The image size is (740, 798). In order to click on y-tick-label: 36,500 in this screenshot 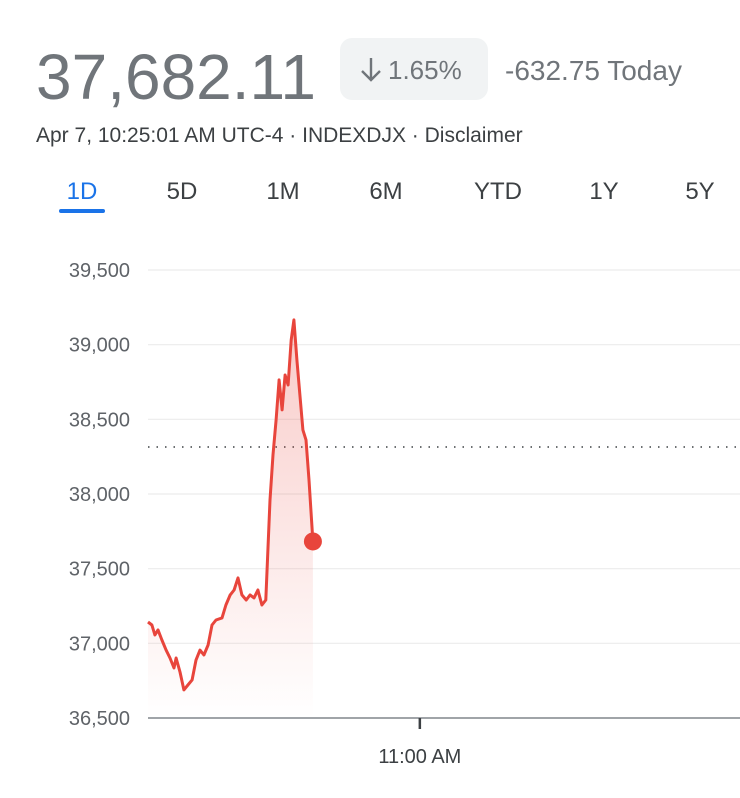, I will do `click(99, 719)`.